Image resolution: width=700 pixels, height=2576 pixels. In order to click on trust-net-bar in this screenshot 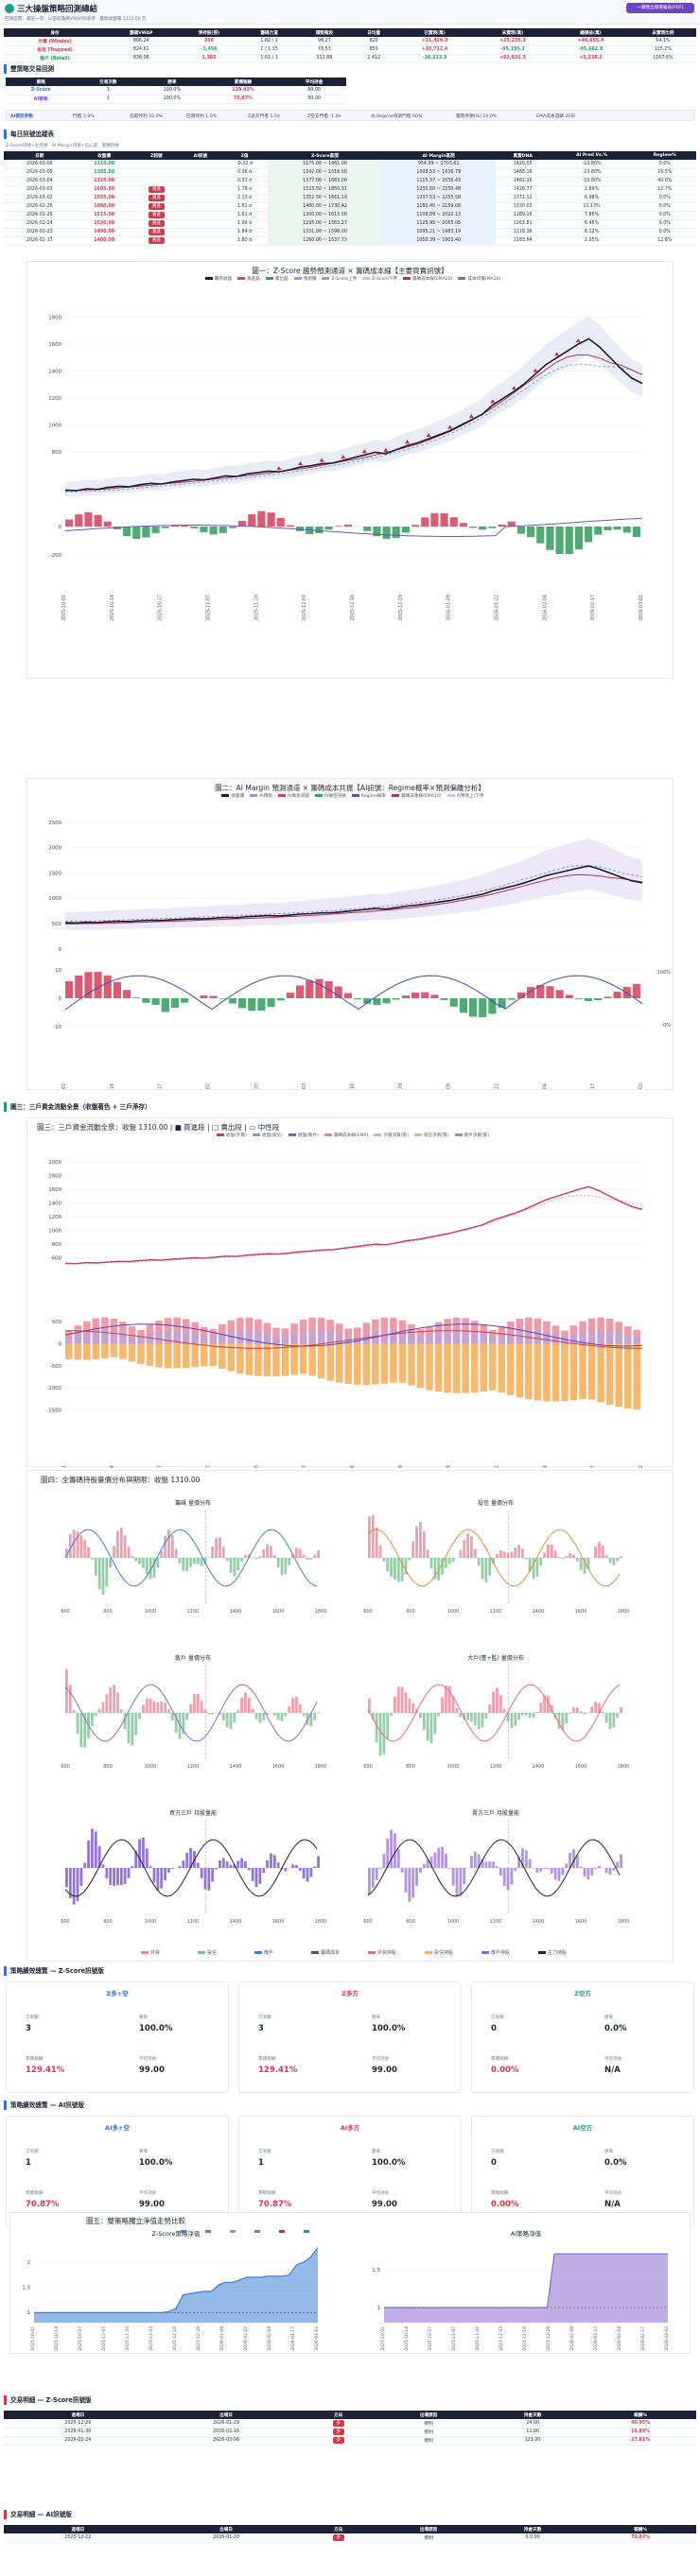, I will do `click(123, 1338)`.